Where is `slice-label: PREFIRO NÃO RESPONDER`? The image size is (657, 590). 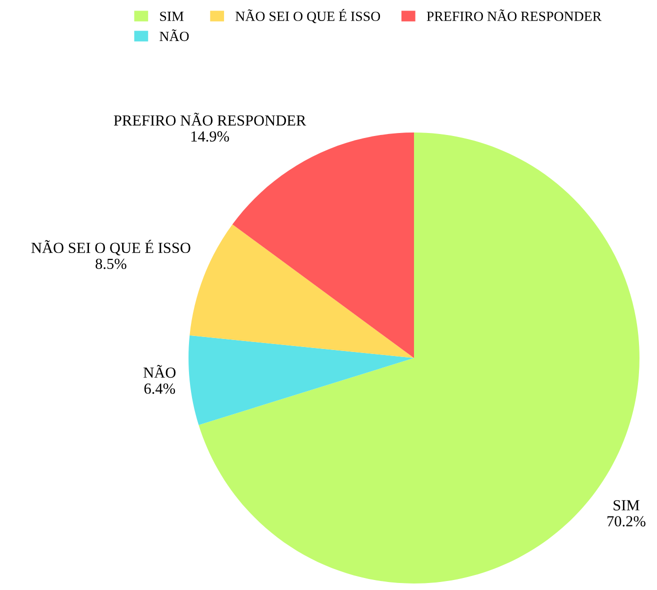
slice-label: PREFIRO NÃO RESPONDER is located at coordinates (210, 119).